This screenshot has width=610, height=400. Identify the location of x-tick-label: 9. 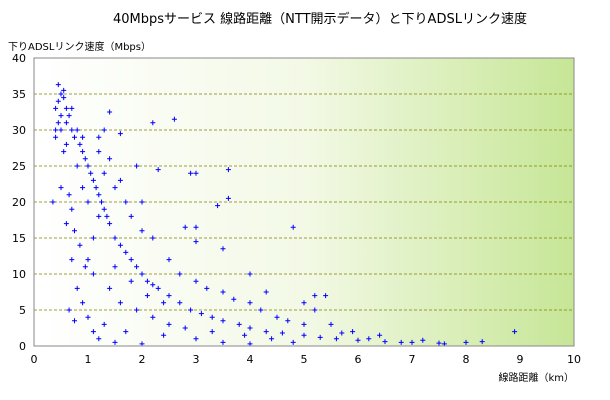
(520, 359).